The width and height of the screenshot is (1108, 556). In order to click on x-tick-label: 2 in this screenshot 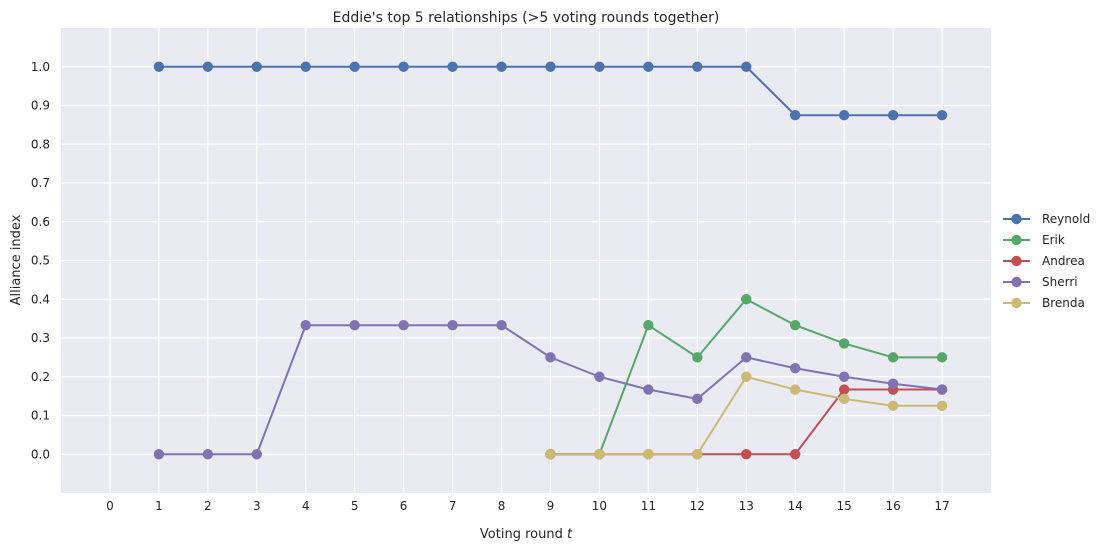, I will do `click(208, 506)`.